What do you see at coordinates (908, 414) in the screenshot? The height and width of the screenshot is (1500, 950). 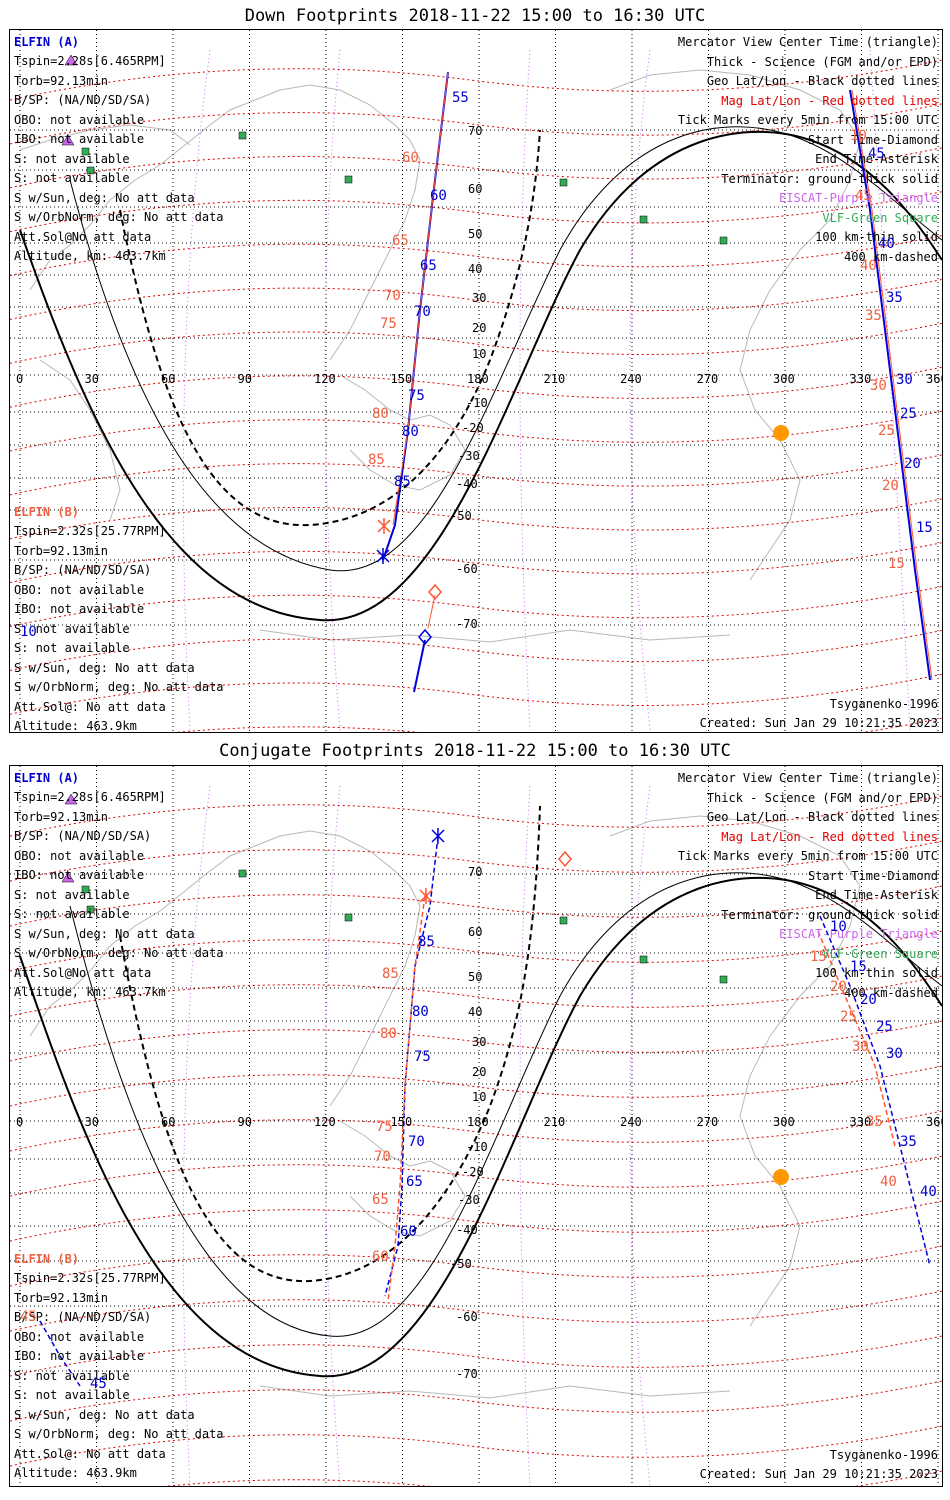 I see `elfin-a-tick-label: 25` at bounding box center [908, 414].